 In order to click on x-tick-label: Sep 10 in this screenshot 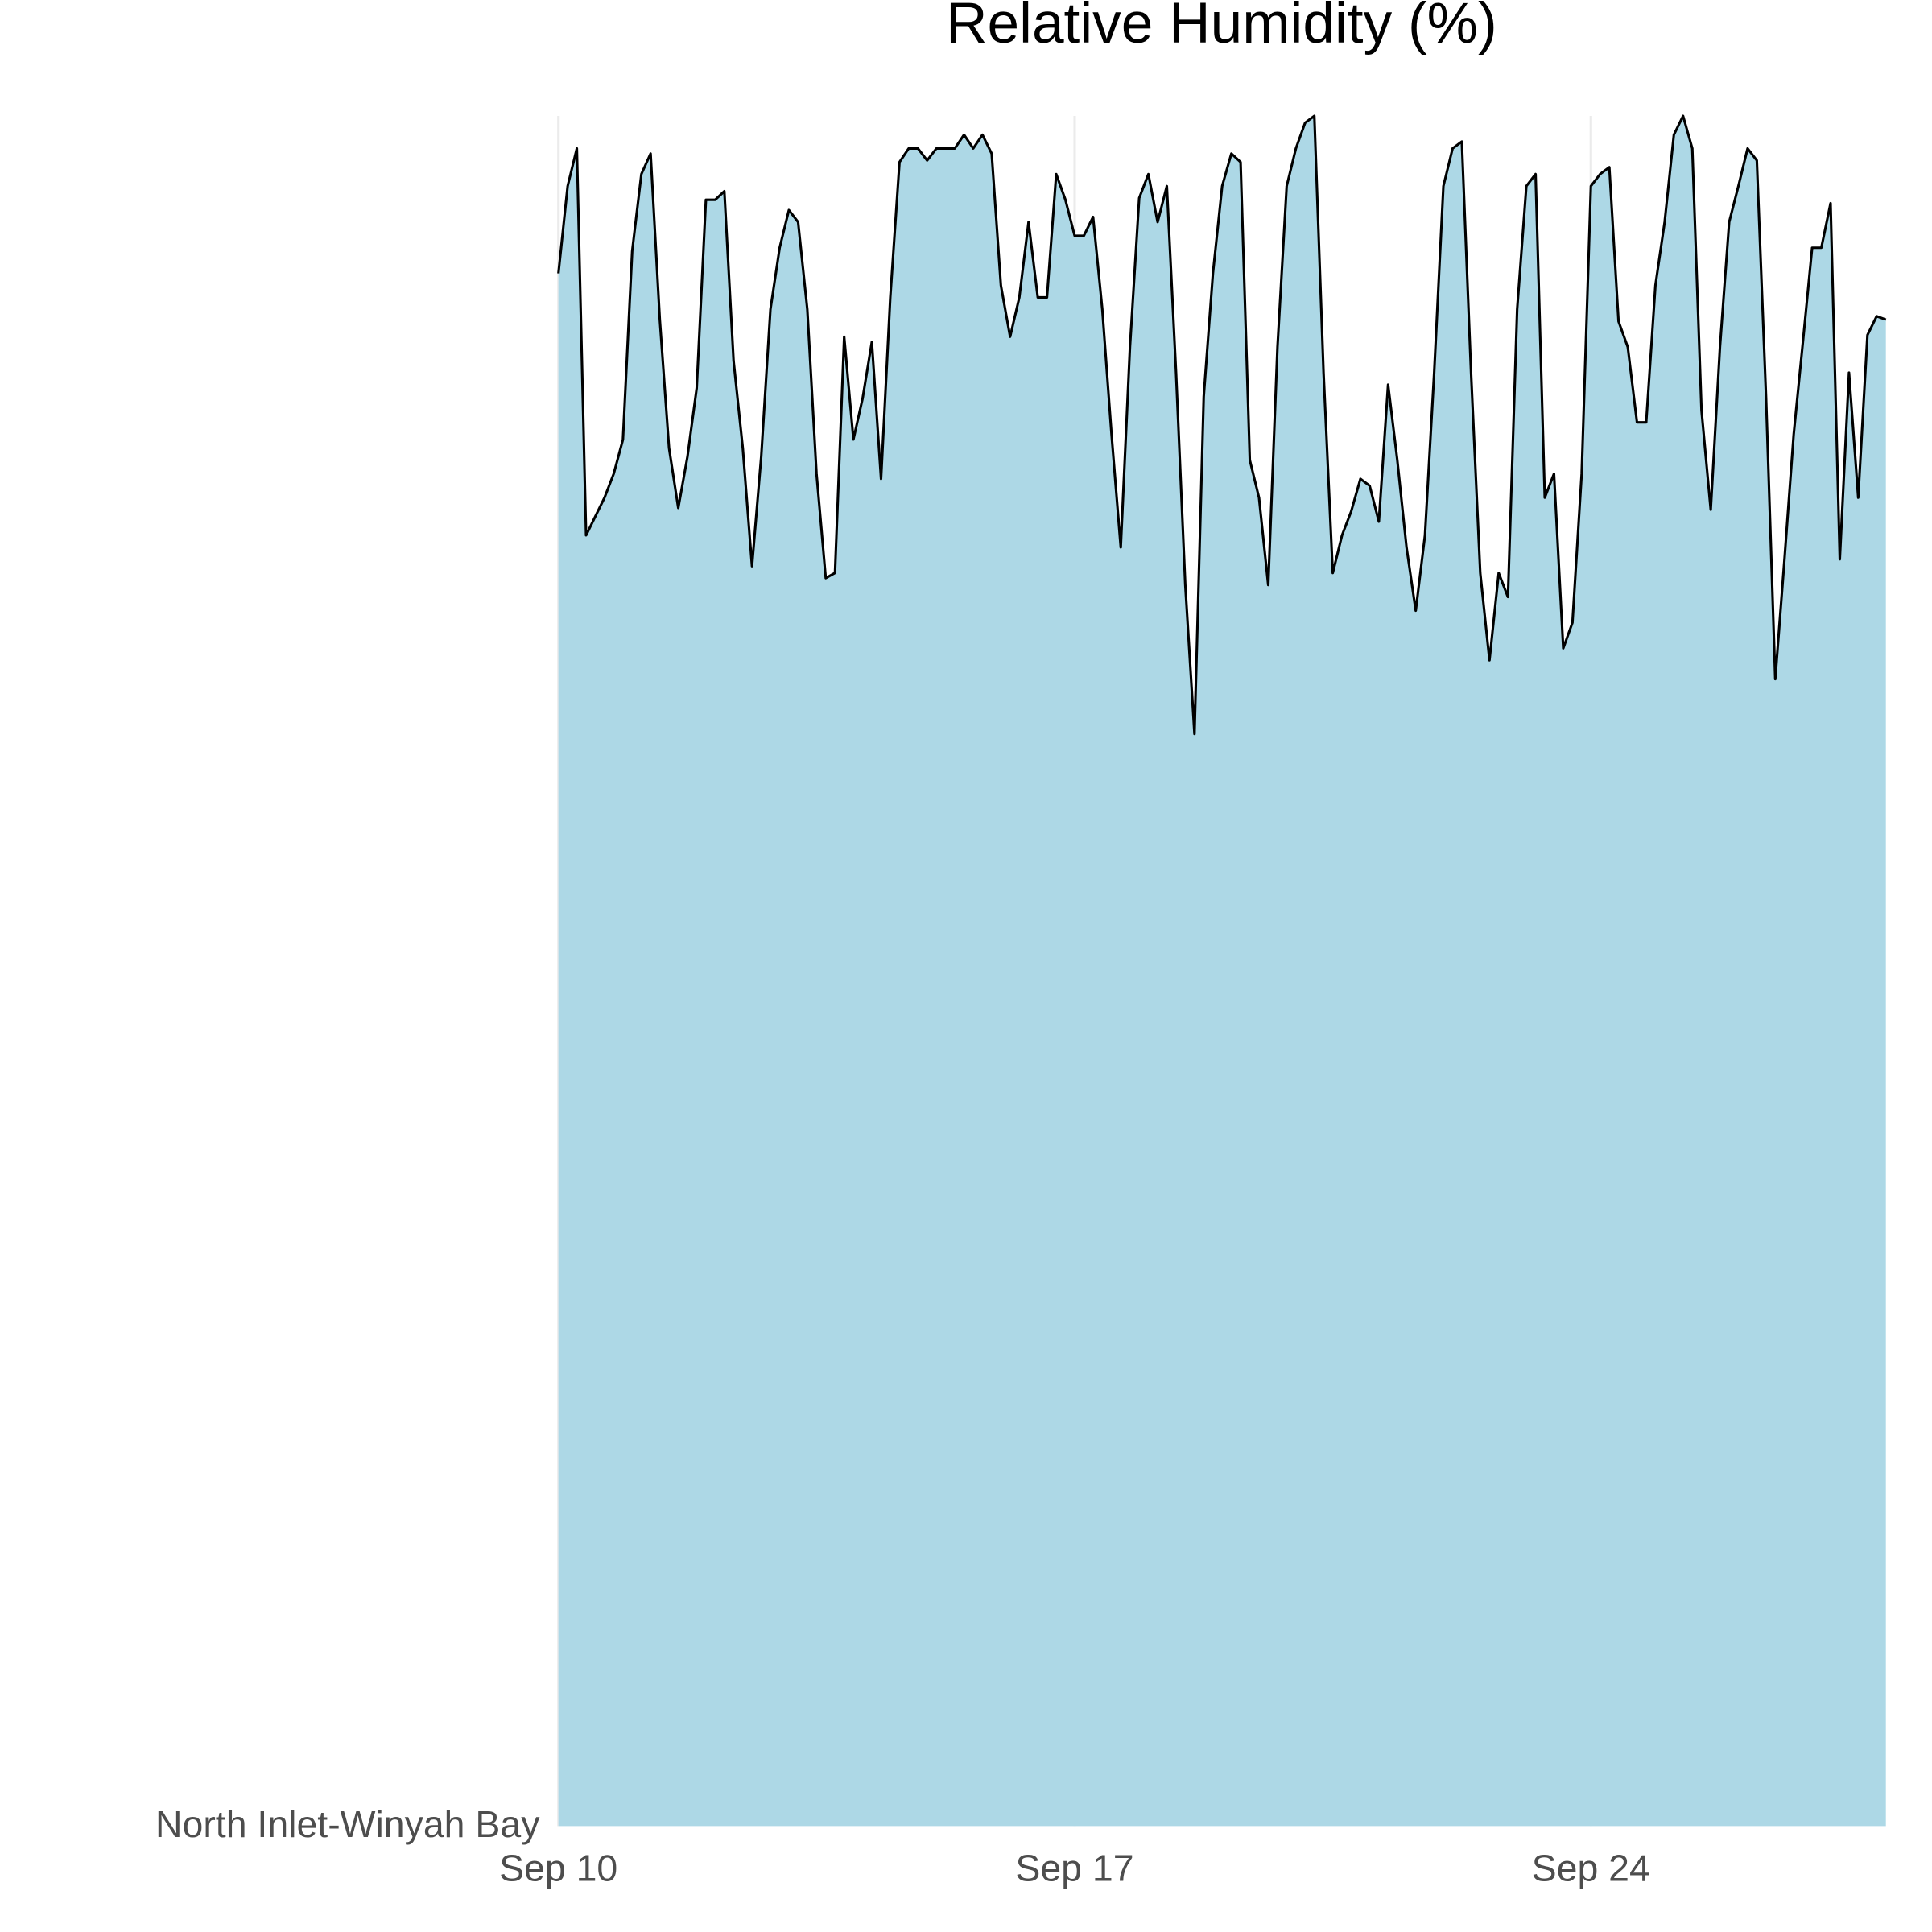, I will do `click(558, 1868)`.